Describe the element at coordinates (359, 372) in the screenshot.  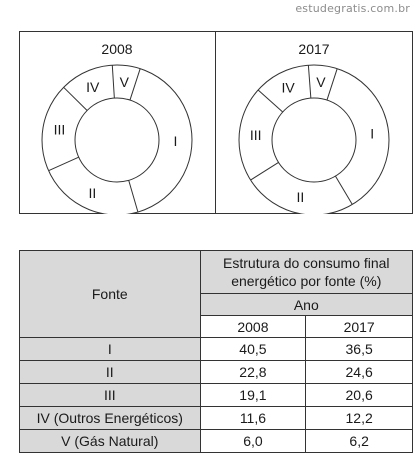
I see `value-2017-cell: 24,6` at that location.